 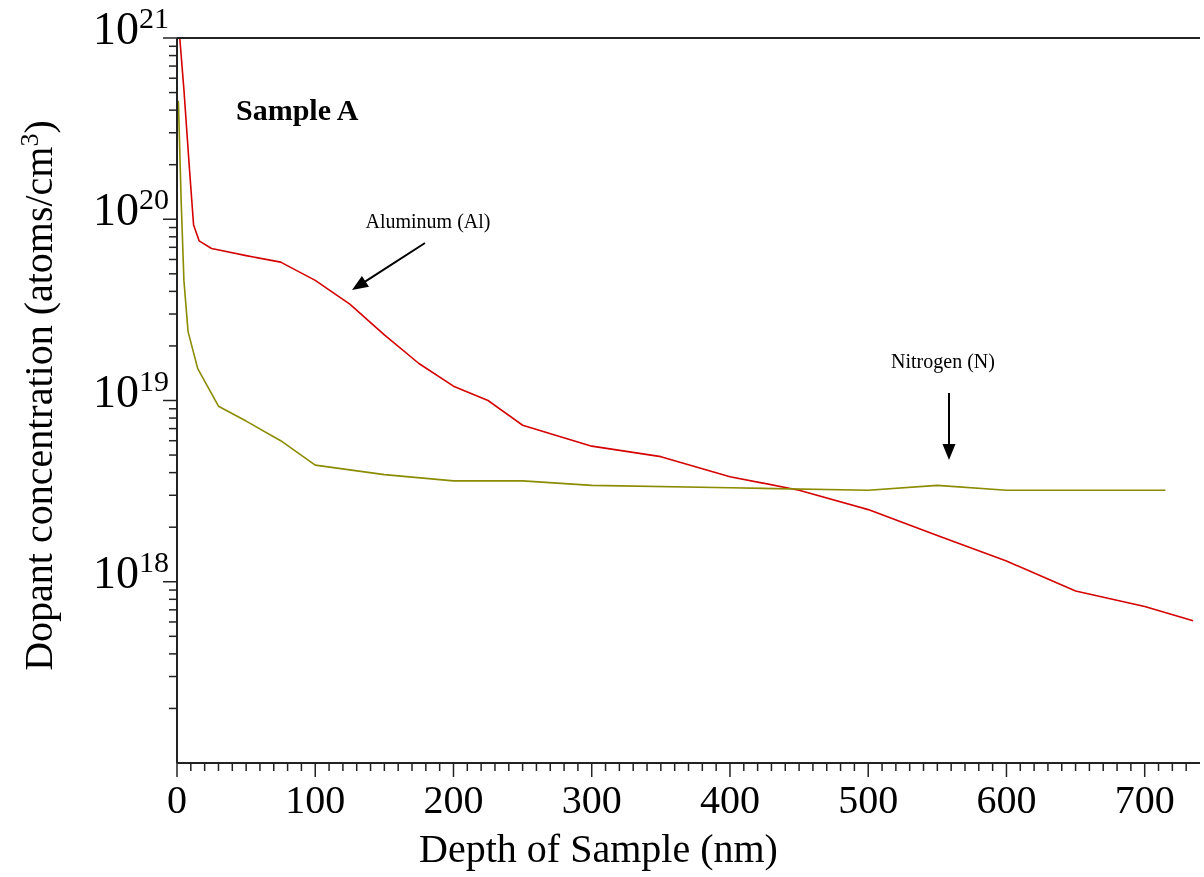 What do you see at coordinates (729, 799) in the screenshot?
I see `x-tick-label: 400` at bounding box center [729, 799].